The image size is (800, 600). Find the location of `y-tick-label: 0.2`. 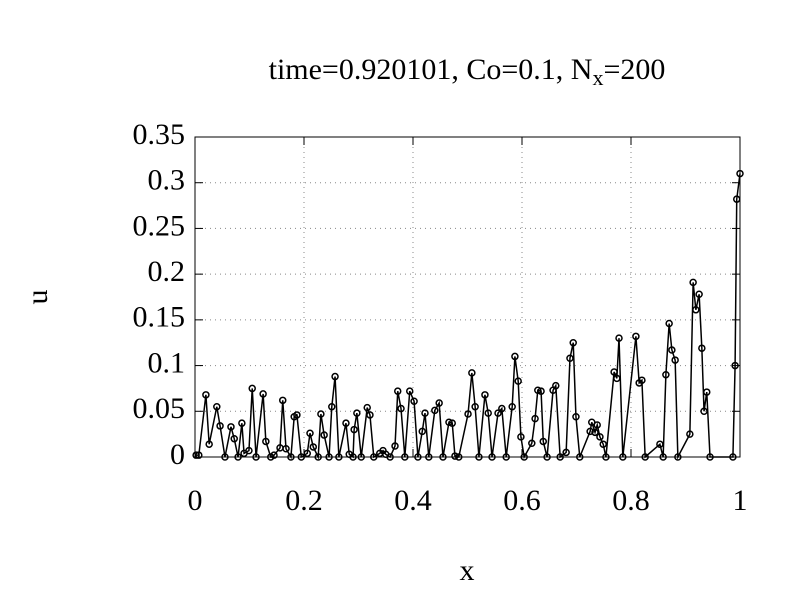

y-tick-label: 0.2 is located at coordinates (167, 271).